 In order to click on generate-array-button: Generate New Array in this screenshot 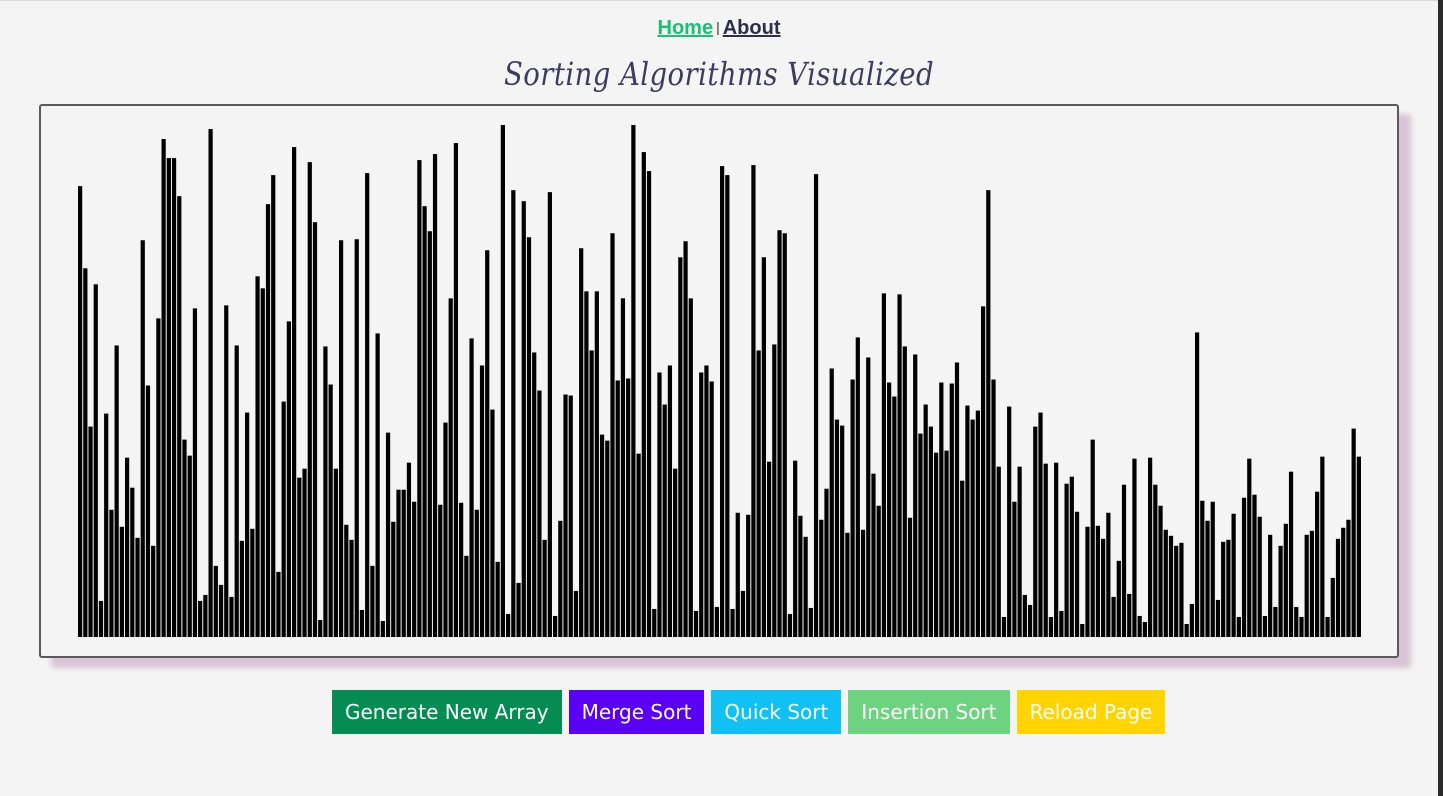, I will do `click(447, 712)`.